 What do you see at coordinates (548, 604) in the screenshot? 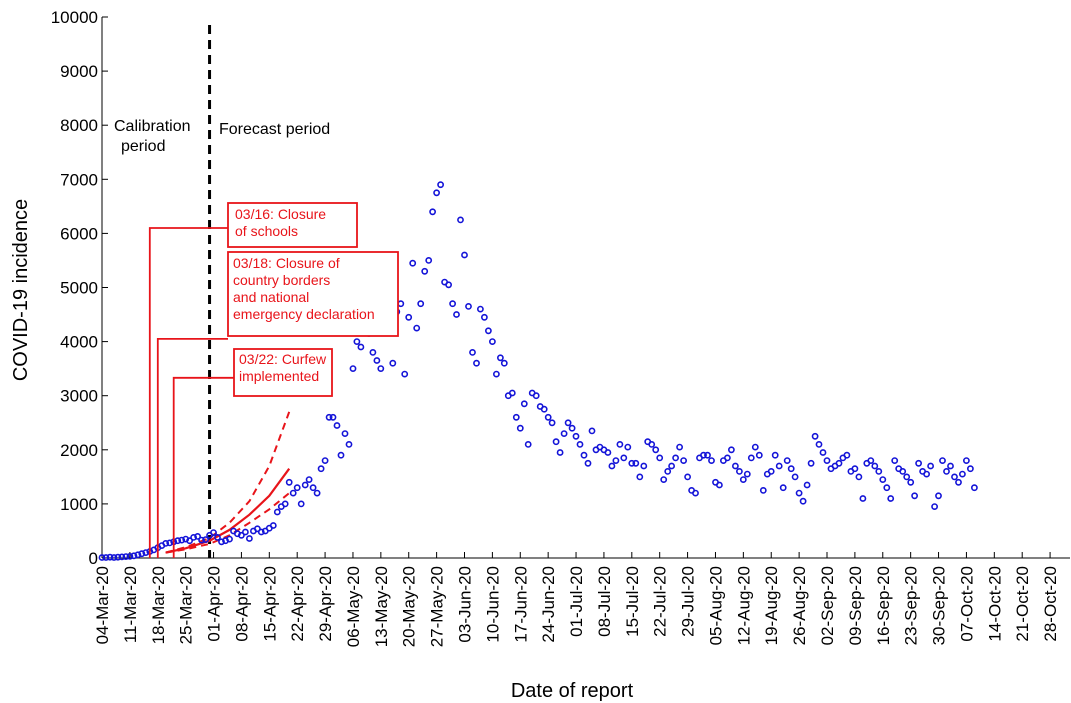
I see `x-tick-label: 24-Jun-20` at bounding box center [548, 604].